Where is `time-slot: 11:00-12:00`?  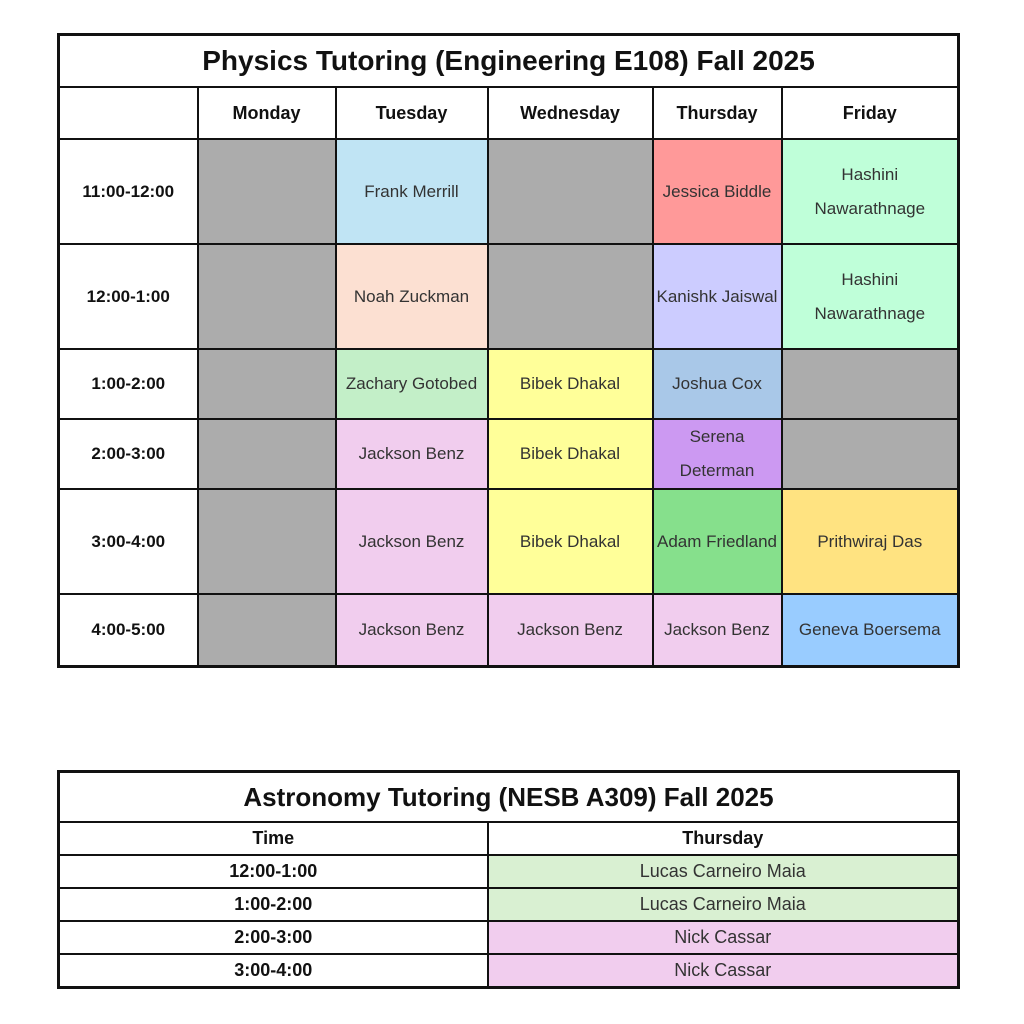
time-slot: 11:00-12:00 is located at coordinates (128, 191).